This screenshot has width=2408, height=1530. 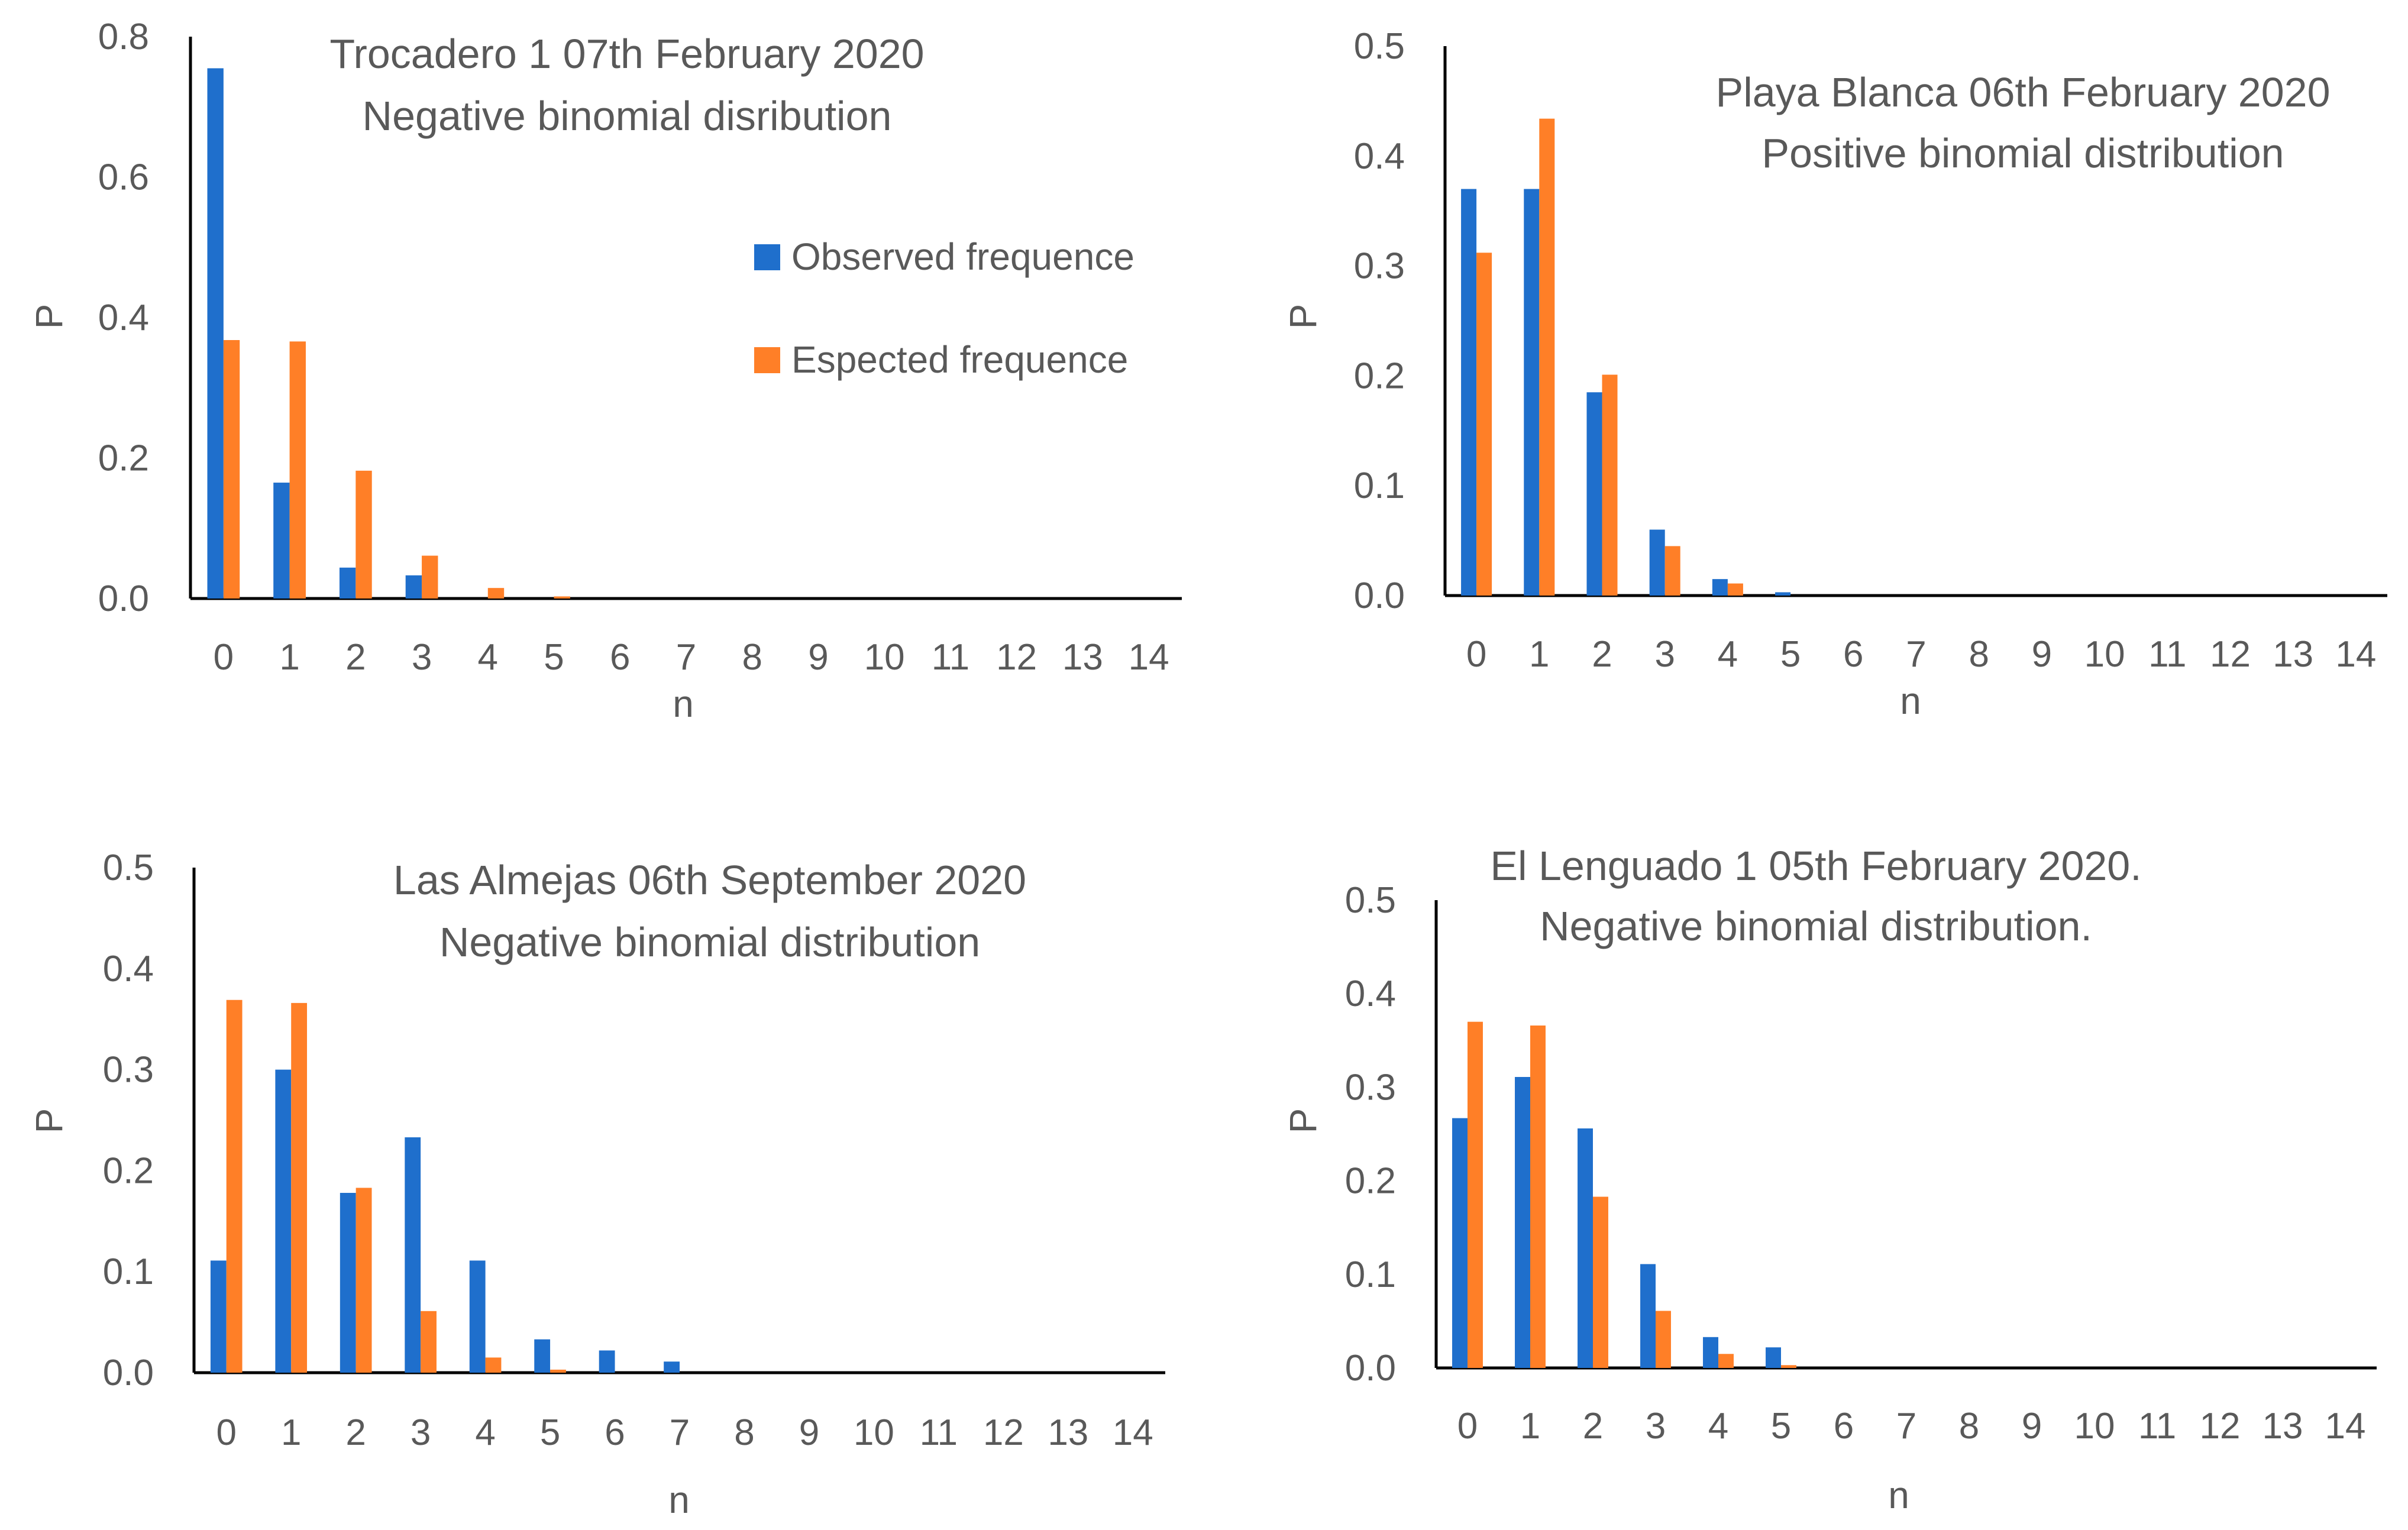 I want to click on legend-label-observed: Observed frequence, so click(x=962, y=256).